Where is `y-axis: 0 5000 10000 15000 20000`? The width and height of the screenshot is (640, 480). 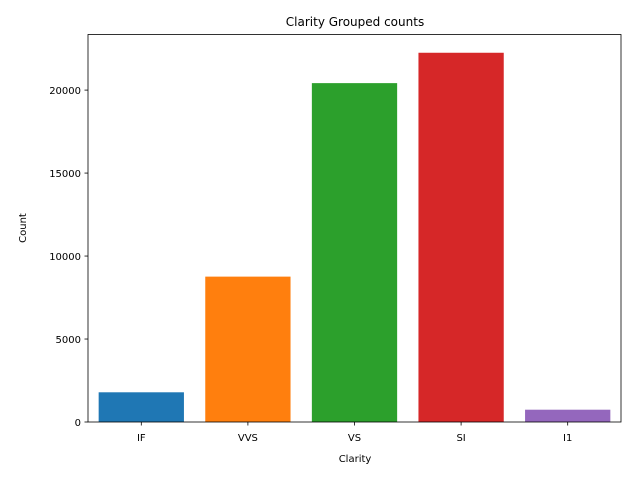 y-axis: 0 5000 10000 15000 20000 is located at coordinates (68, 257).